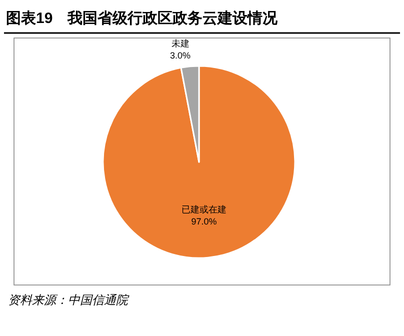 This screenshot has width=404, height=336. Describe the element at coordinates (180, 43) in the screenshot. I see `slice-label: 未建` at that location.